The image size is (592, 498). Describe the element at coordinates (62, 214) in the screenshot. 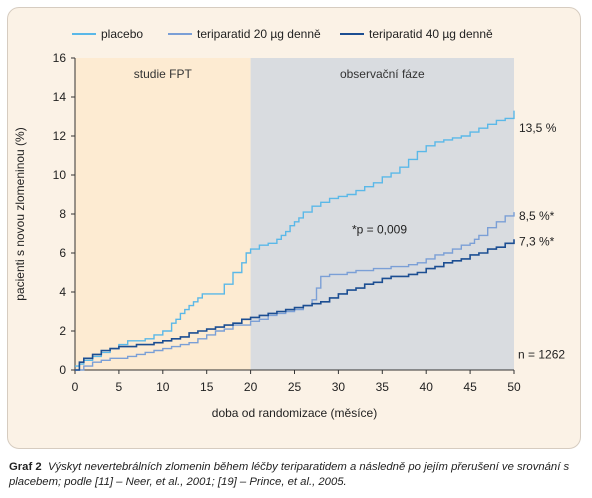

I see `y-tick-label: 8` at that location.